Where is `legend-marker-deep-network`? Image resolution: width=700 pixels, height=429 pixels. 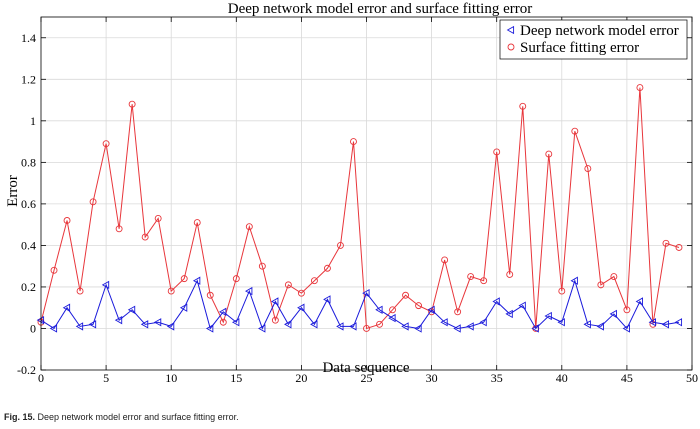
legend-marker-deep-network is located at coordinates (510, 30).